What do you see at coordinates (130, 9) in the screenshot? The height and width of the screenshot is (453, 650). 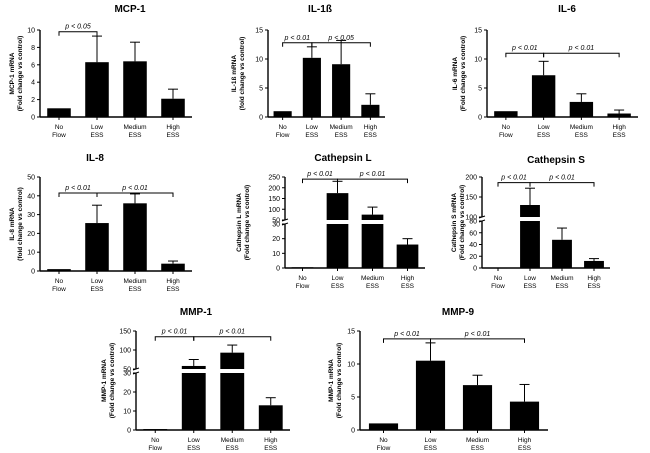 I see `chart-title: MCP-1` at bounding box center [130, 9].